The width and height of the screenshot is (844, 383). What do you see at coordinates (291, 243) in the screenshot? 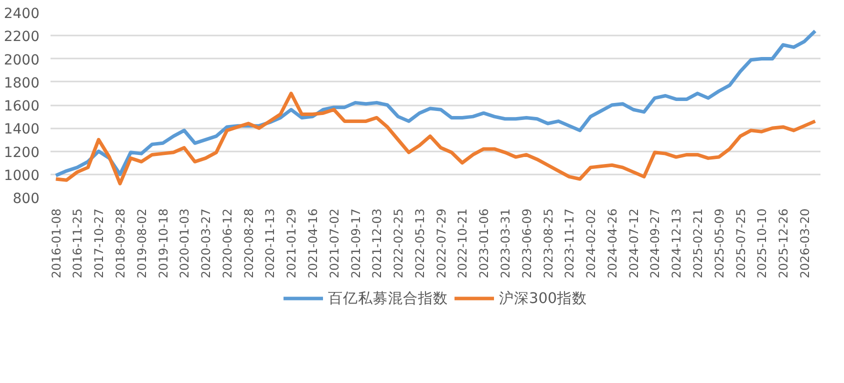
I see `x-tick-label: 2021-01-29` at bounding box center [291, 243].